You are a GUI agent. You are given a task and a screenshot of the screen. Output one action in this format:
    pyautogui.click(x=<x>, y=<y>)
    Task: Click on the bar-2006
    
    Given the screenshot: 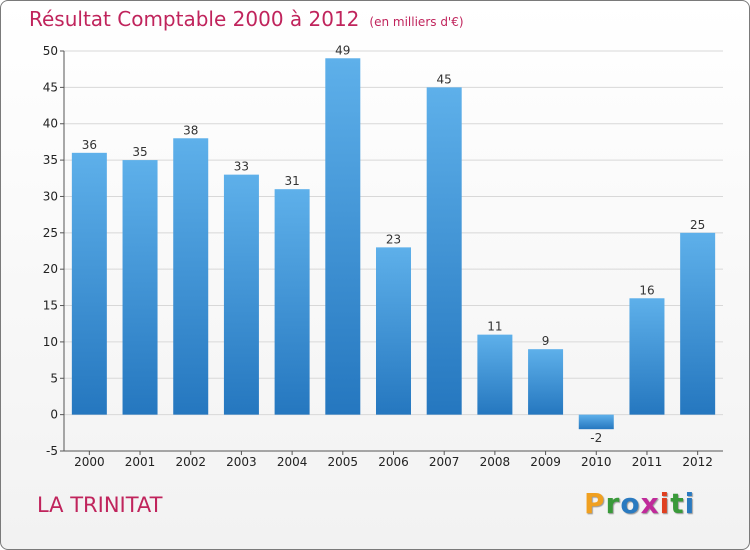 What is the action you would take?
    pyautogui.click(x=393, y=331)
    